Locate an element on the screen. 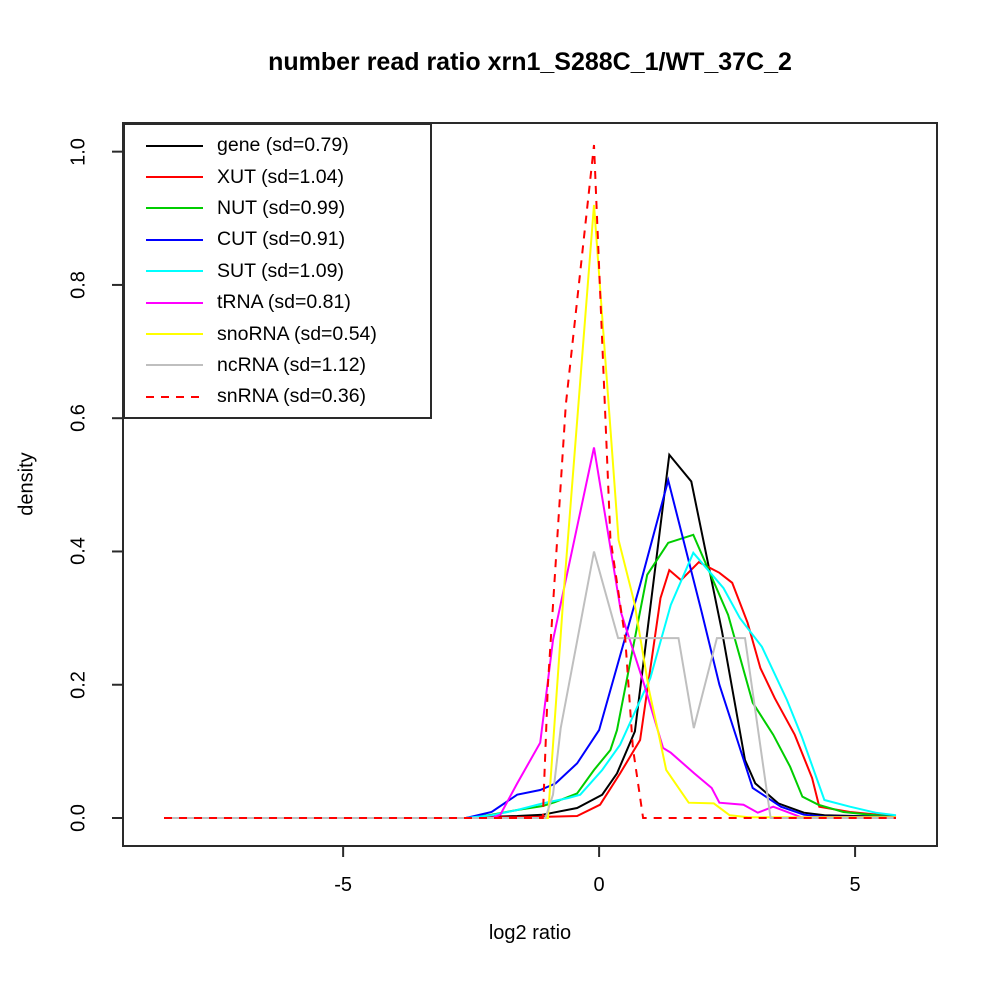 This screenshot has width=1000, height=1000. legend-row-CUT: CUT (sd=0.91) is located at coordinates (288, 239).